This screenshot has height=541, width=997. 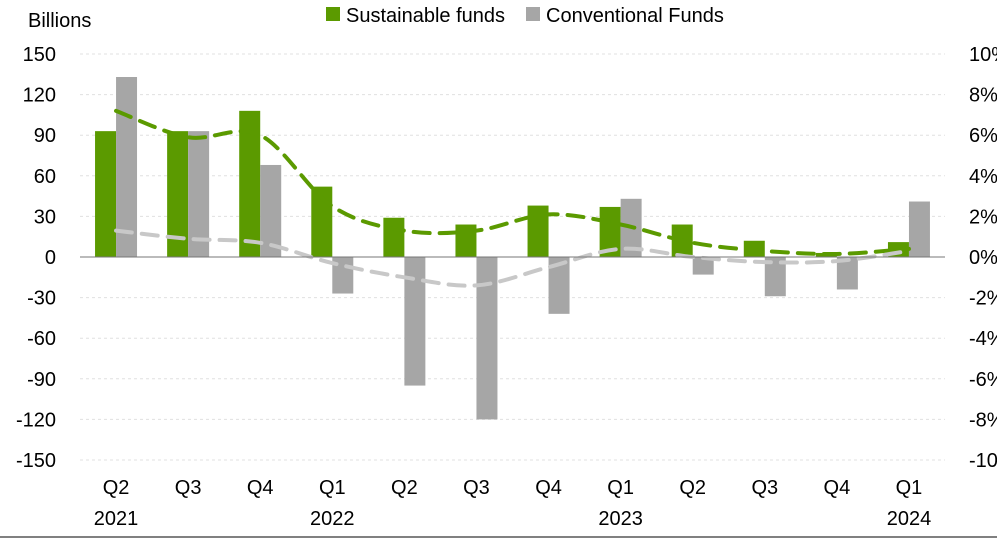 I want to click on x-year-label: 2024, so click(x=909, y=519).